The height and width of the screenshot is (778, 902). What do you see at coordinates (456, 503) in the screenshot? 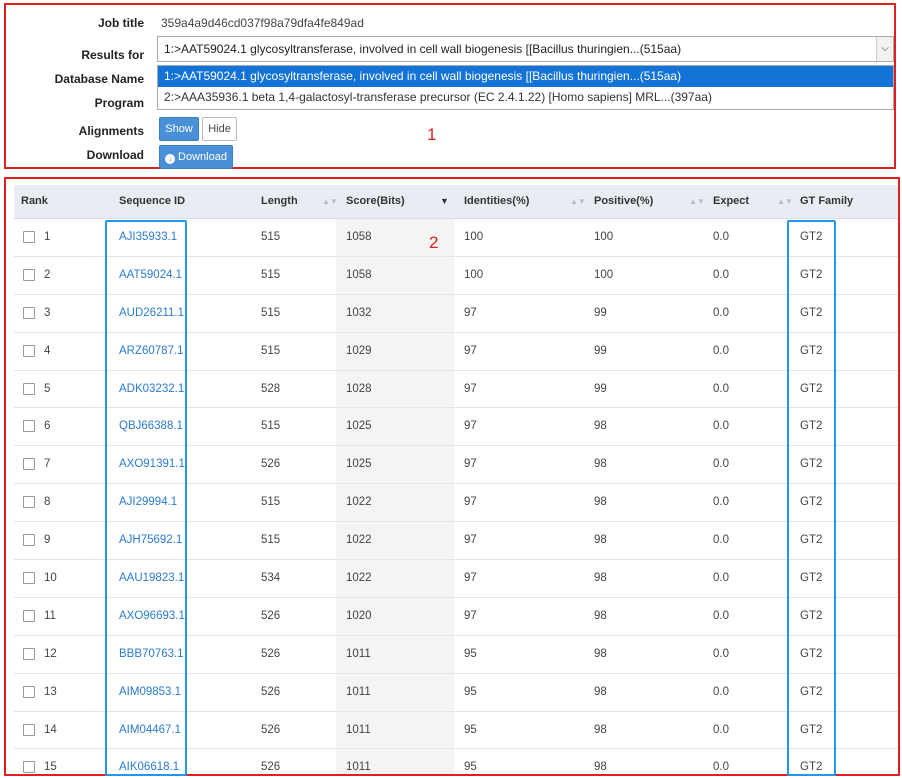
I see `table-row: 8 AJI29994.1 515 1022 97 98 0.0 GT2` at bounding box center [456, 503].